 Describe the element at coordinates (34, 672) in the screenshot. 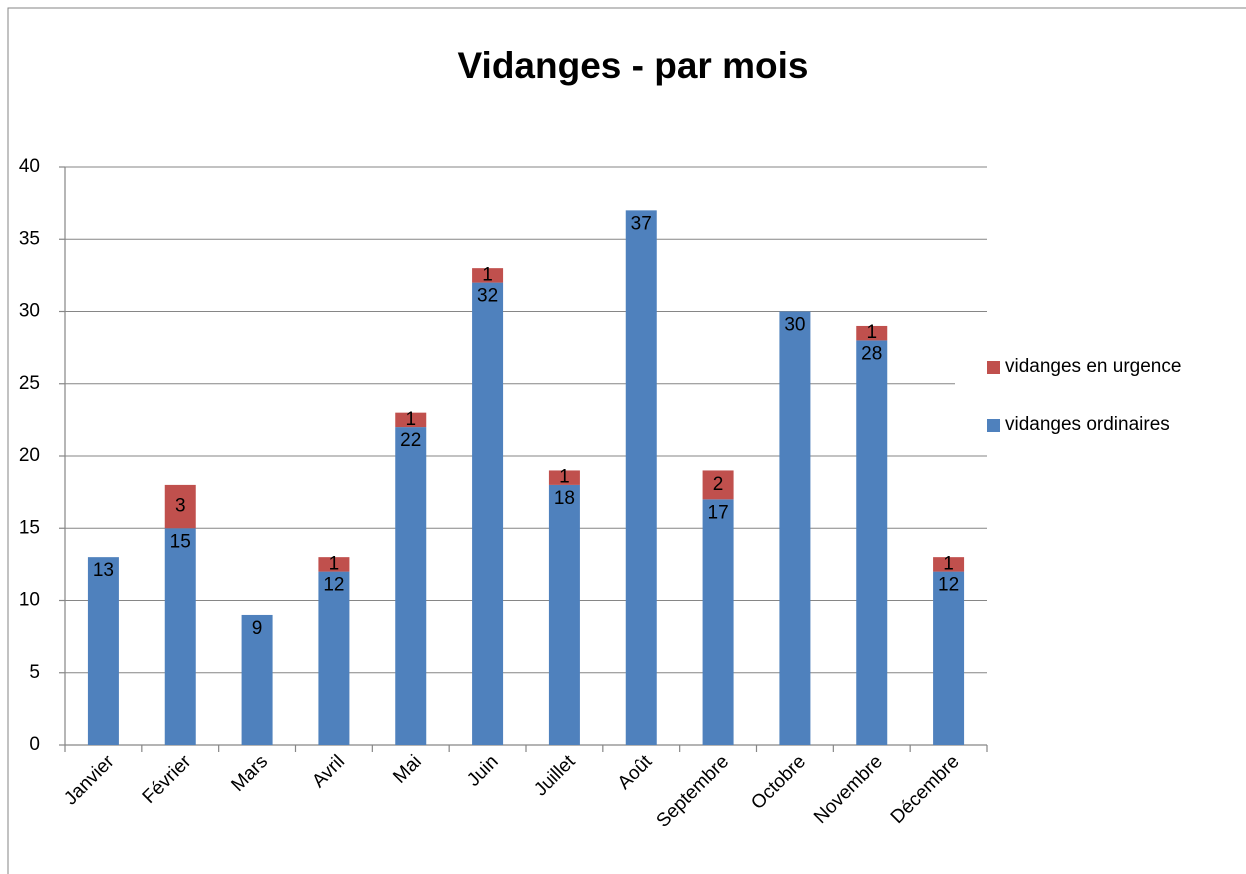

I see `y-tick-label: 5` at that location.